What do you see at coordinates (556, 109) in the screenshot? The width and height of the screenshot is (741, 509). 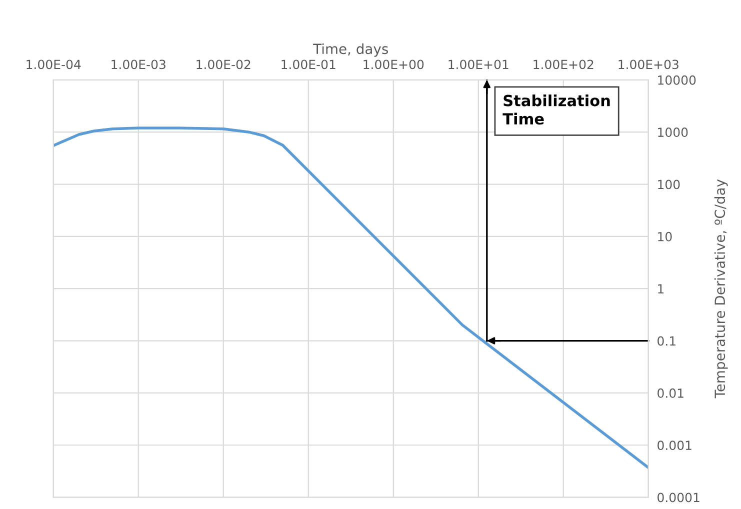 I see `annotation: Stabilization Time` at bounding box center [556, 109].